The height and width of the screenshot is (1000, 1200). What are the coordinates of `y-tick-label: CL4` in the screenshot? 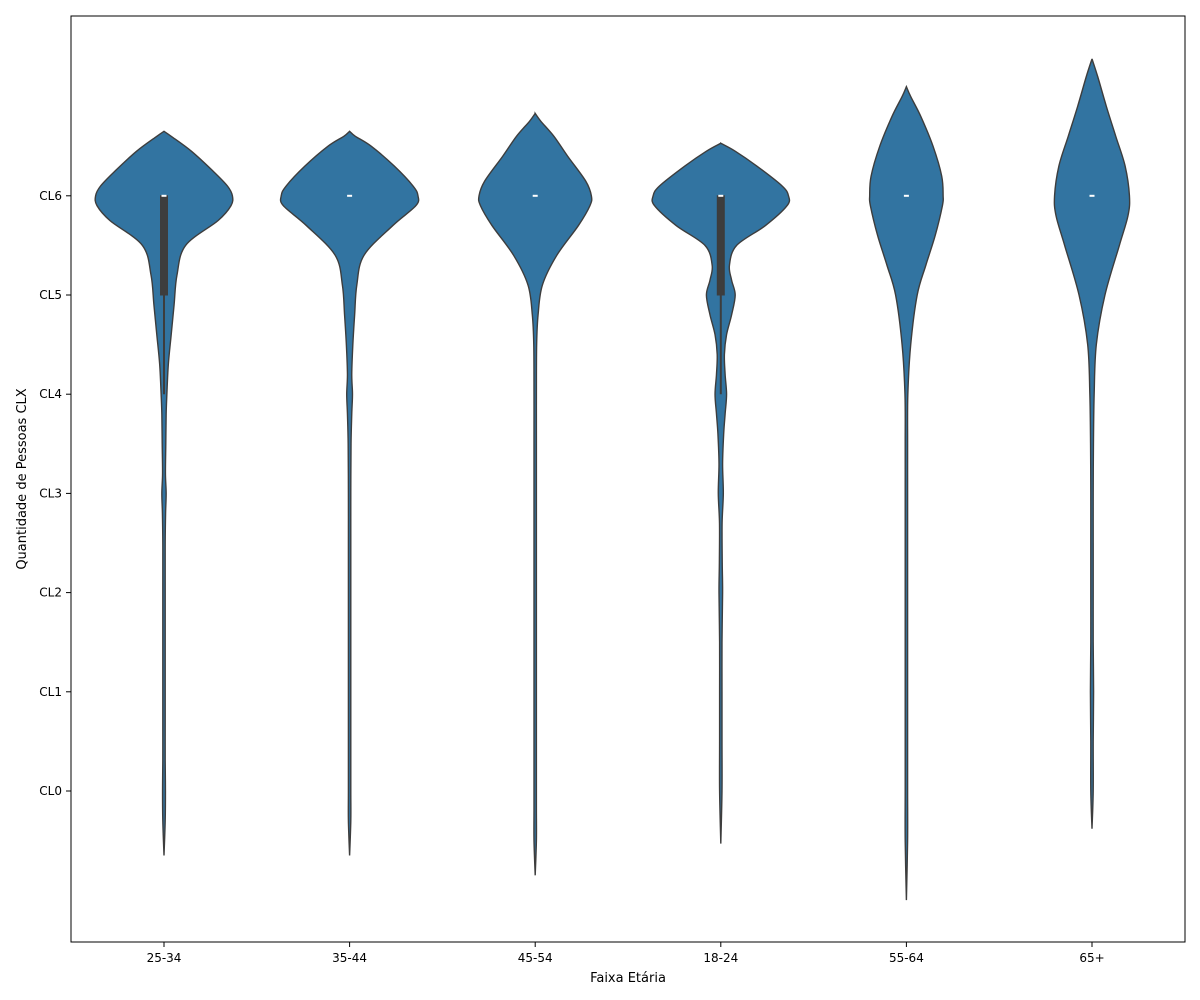 It's located at (50, 394).